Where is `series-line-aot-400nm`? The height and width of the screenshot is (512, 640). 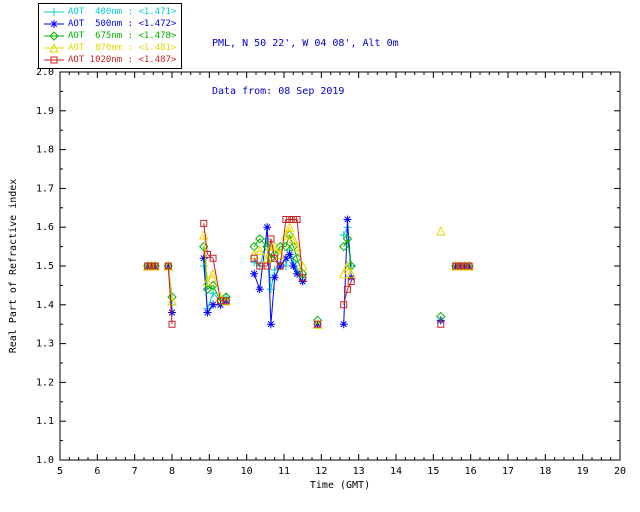 series-line-aot-400nm is located at coordinates (308, 267).